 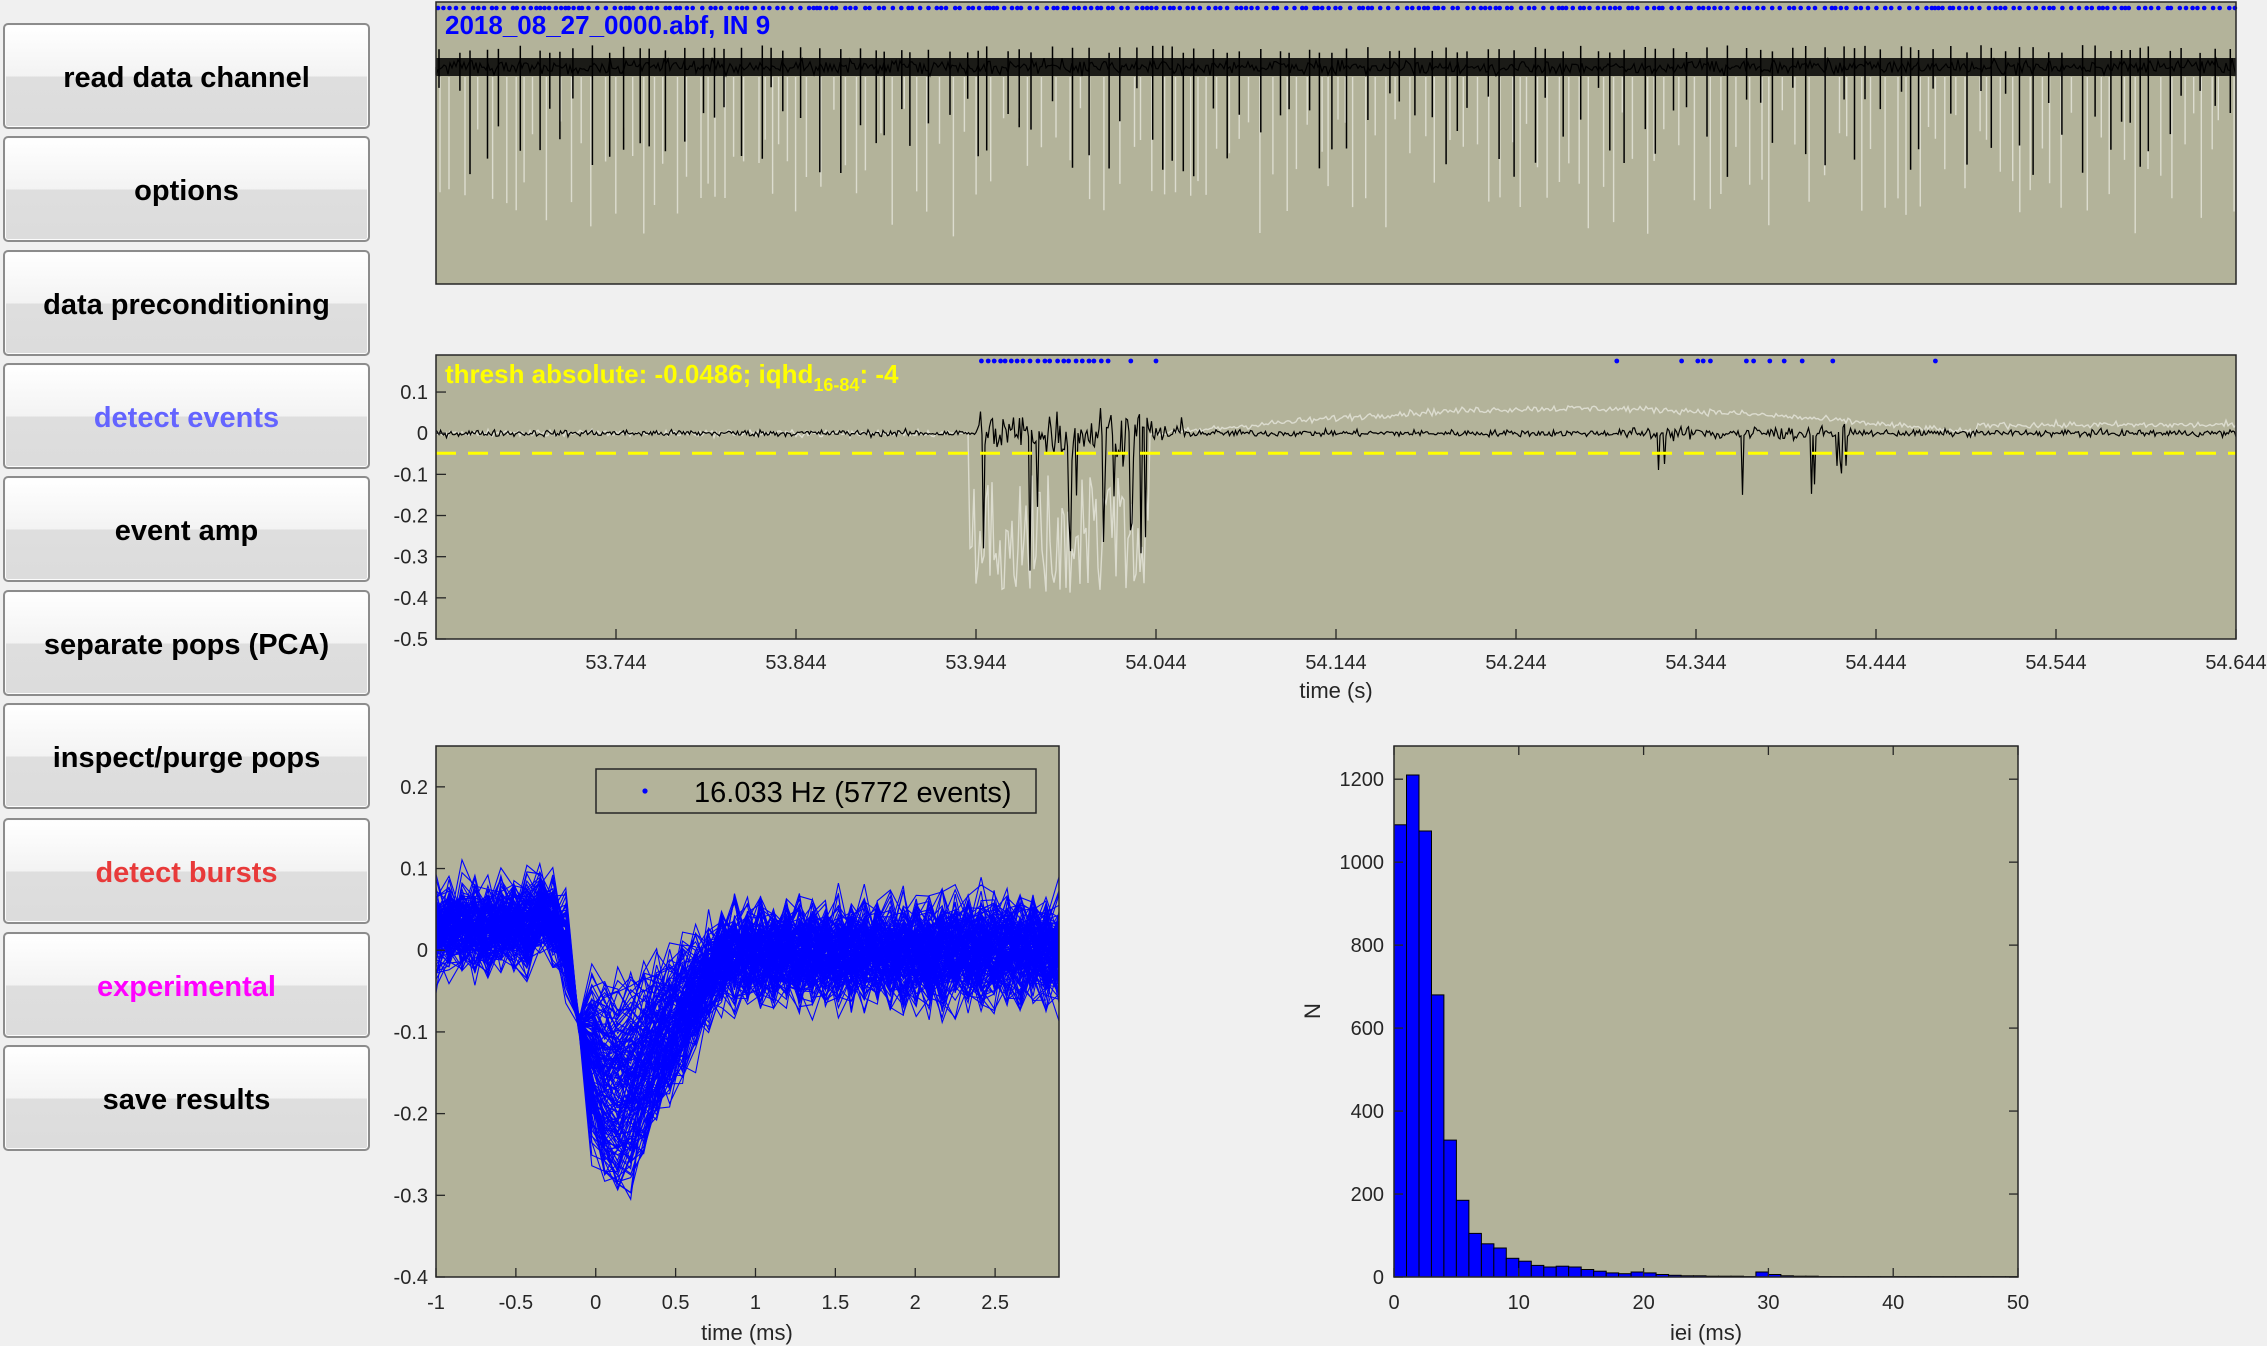 I want to click on waveform-y-tick-label: 0.1, so click(x=414, y=870).